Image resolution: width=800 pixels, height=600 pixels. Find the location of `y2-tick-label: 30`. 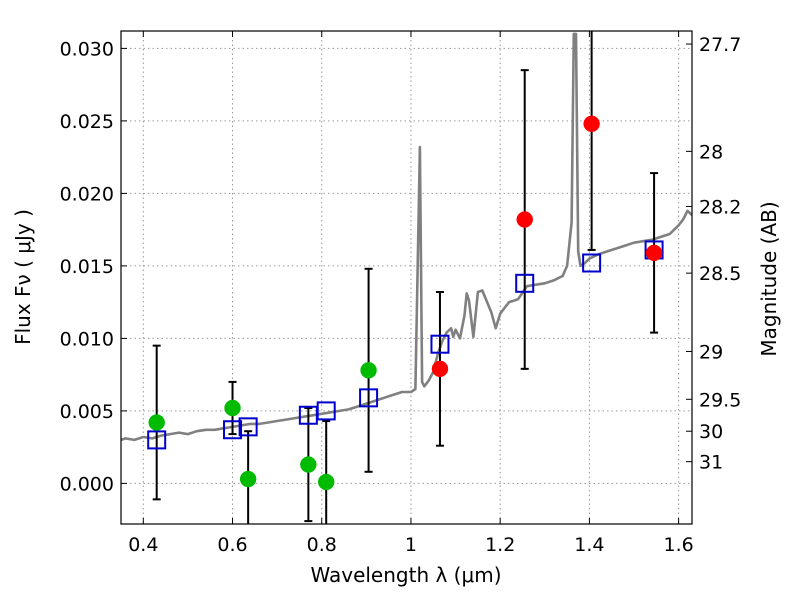

y2-tick-label: 30 is located at coordinates (711, 432).